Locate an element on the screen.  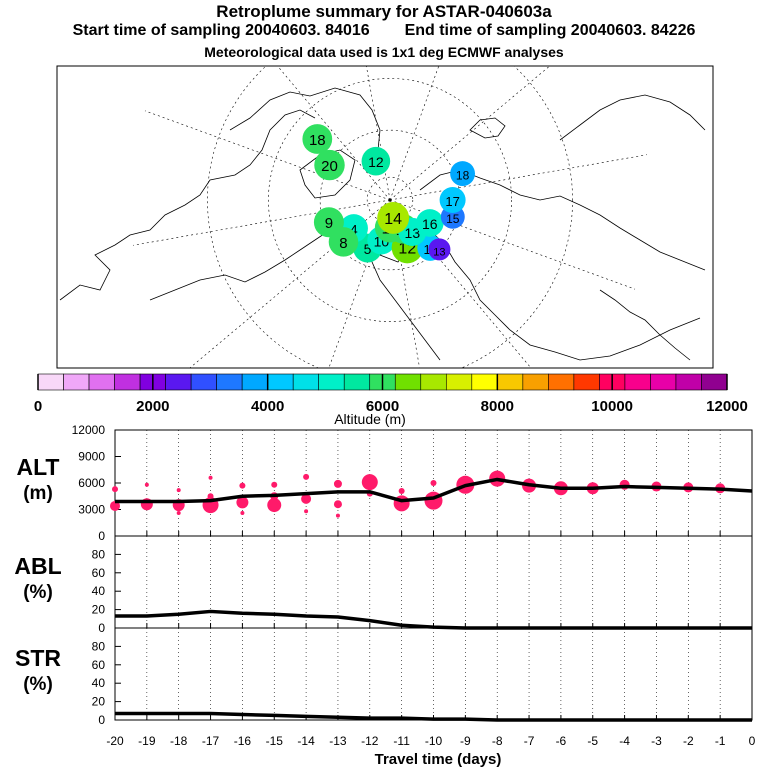
coast-eurasia-south is located at coordinates (565, 295).